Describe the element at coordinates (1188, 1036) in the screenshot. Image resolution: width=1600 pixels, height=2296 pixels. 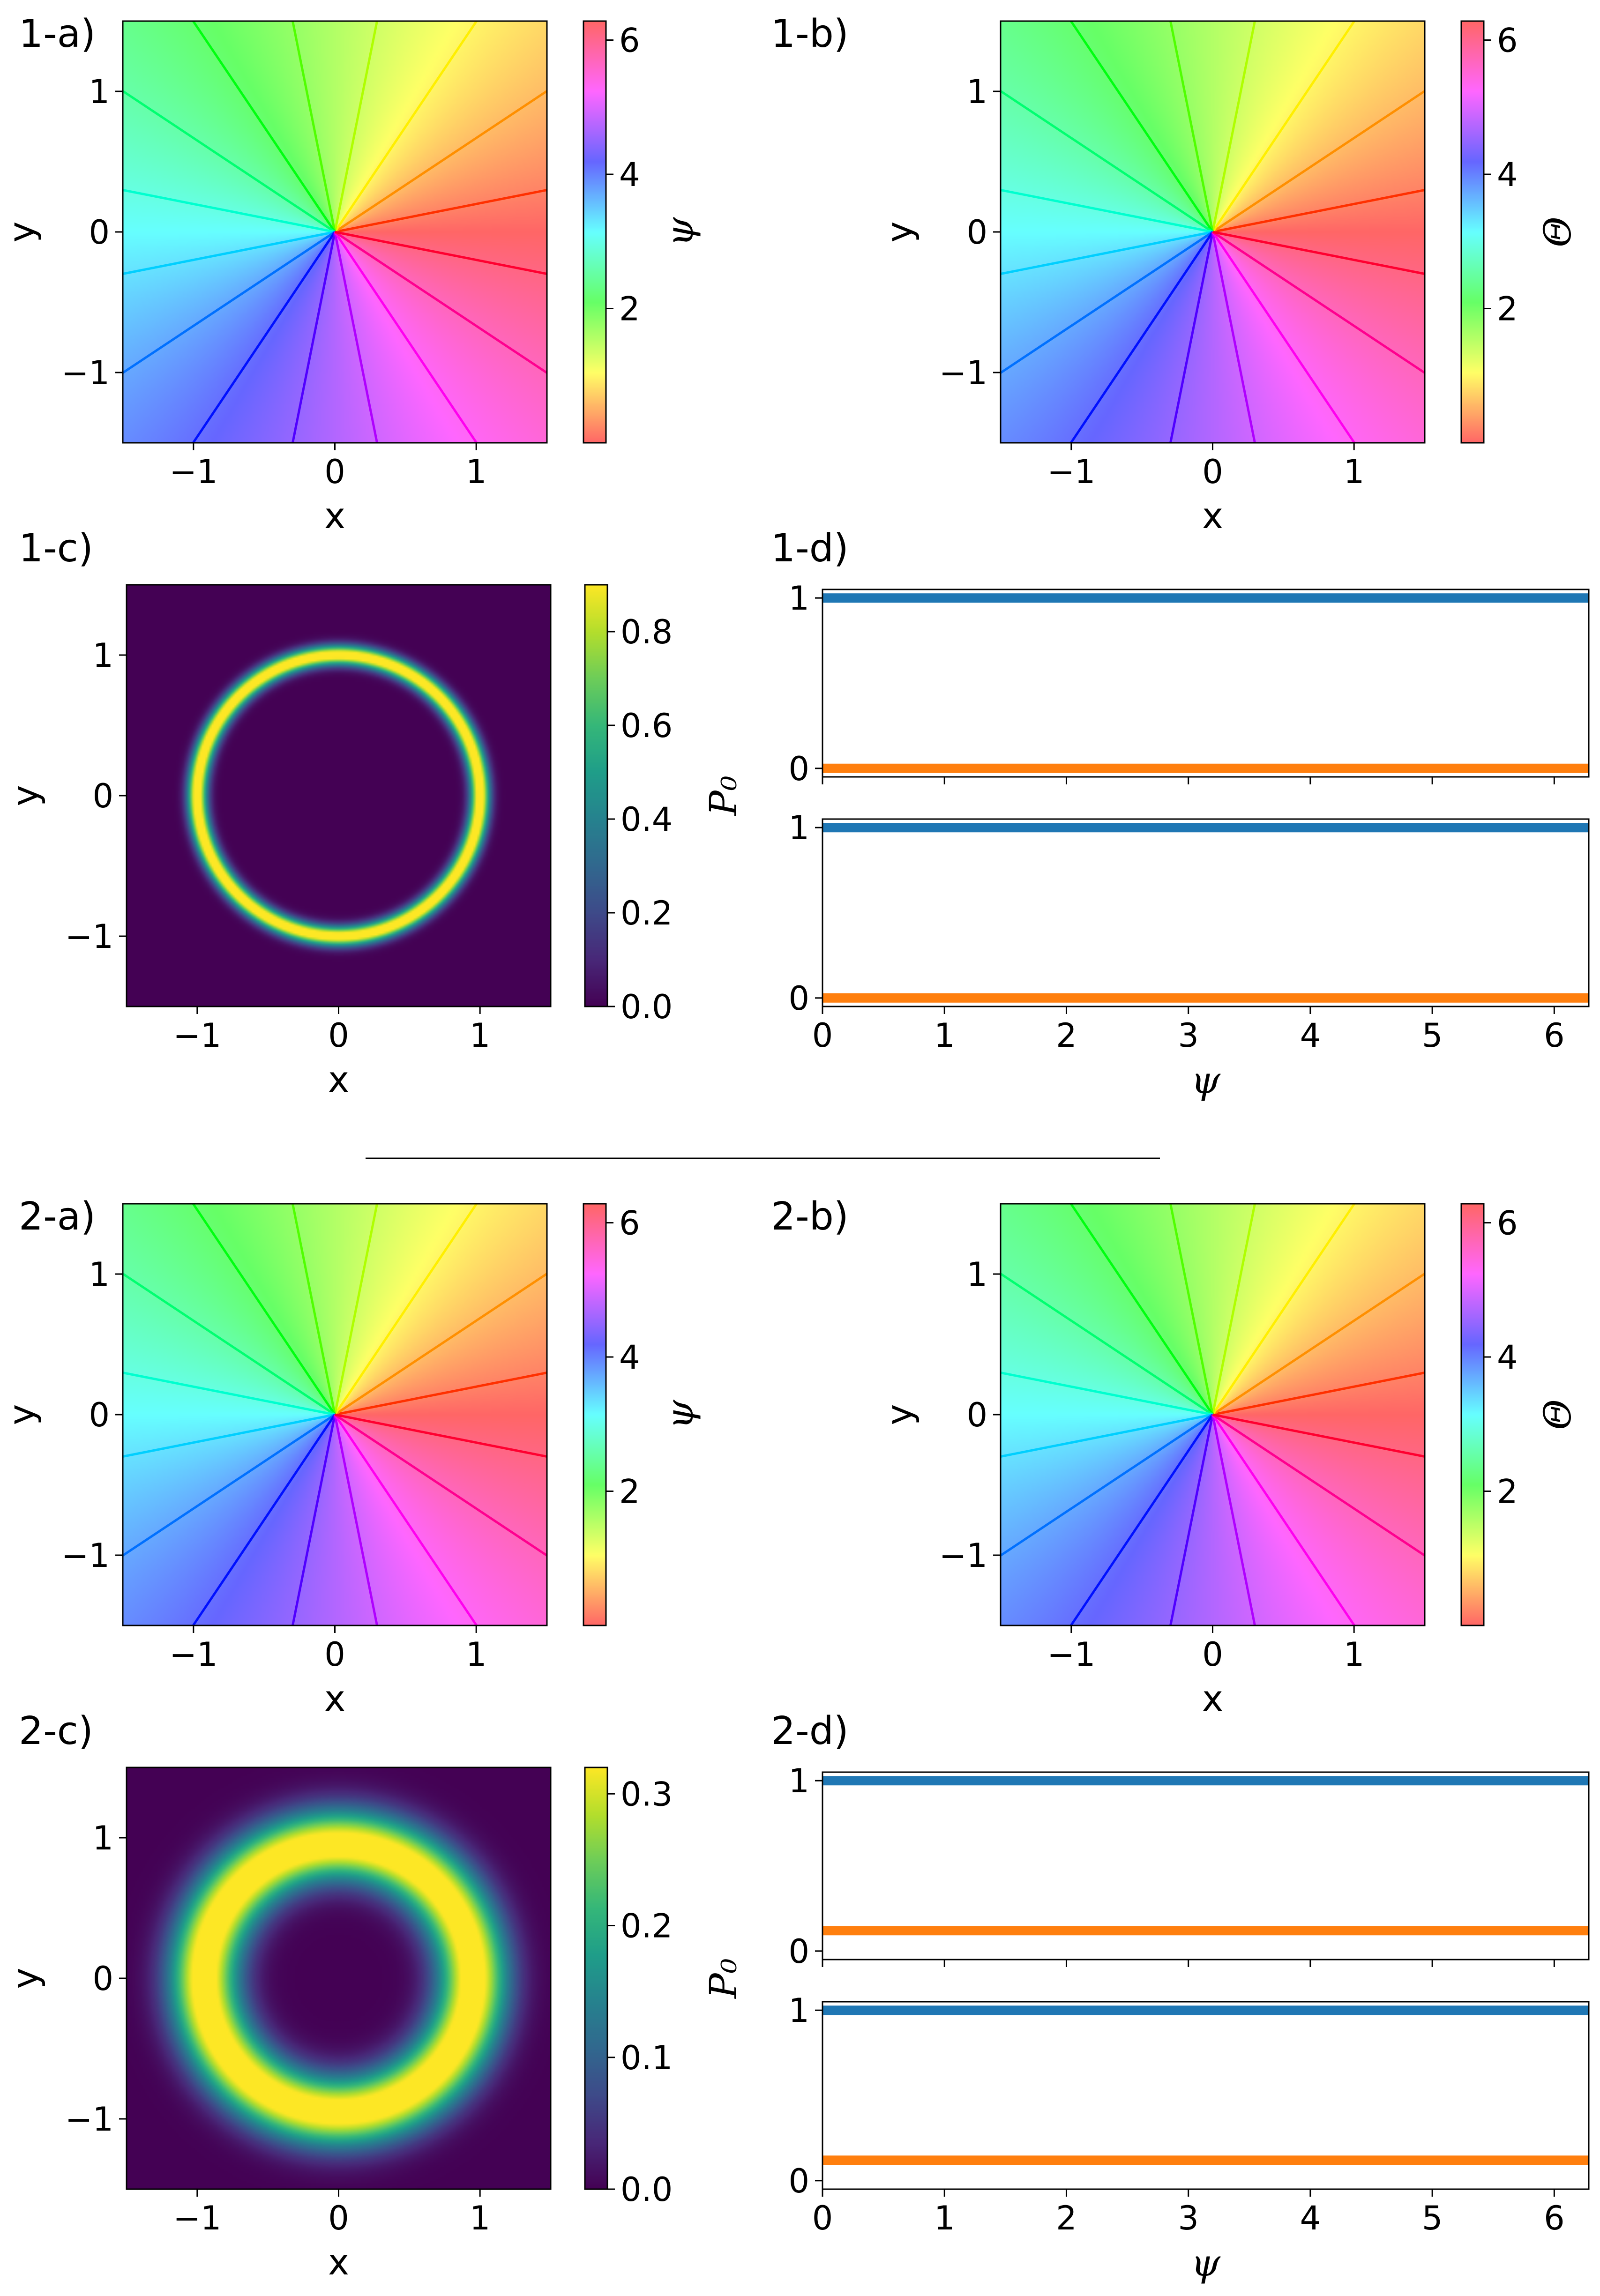
I see `x-tick-label: 3` at that location.